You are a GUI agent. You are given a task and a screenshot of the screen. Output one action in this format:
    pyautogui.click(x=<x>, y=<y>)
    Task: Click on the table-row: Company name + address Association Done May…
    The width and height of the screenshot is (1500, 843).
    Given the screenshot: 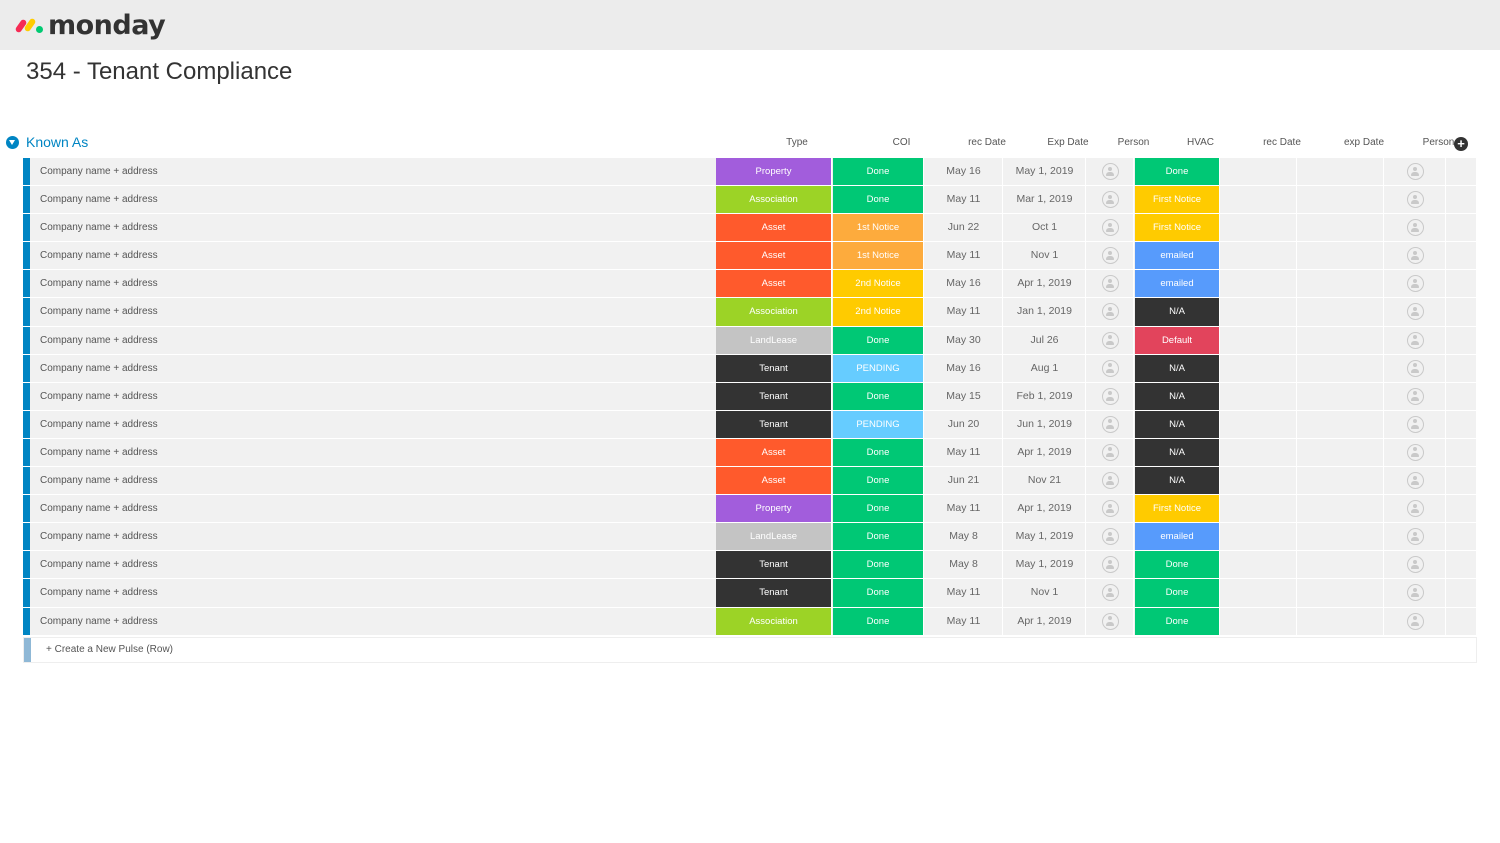 What is the action you would take?
    pyautogui.click(x=750, y=200)
    